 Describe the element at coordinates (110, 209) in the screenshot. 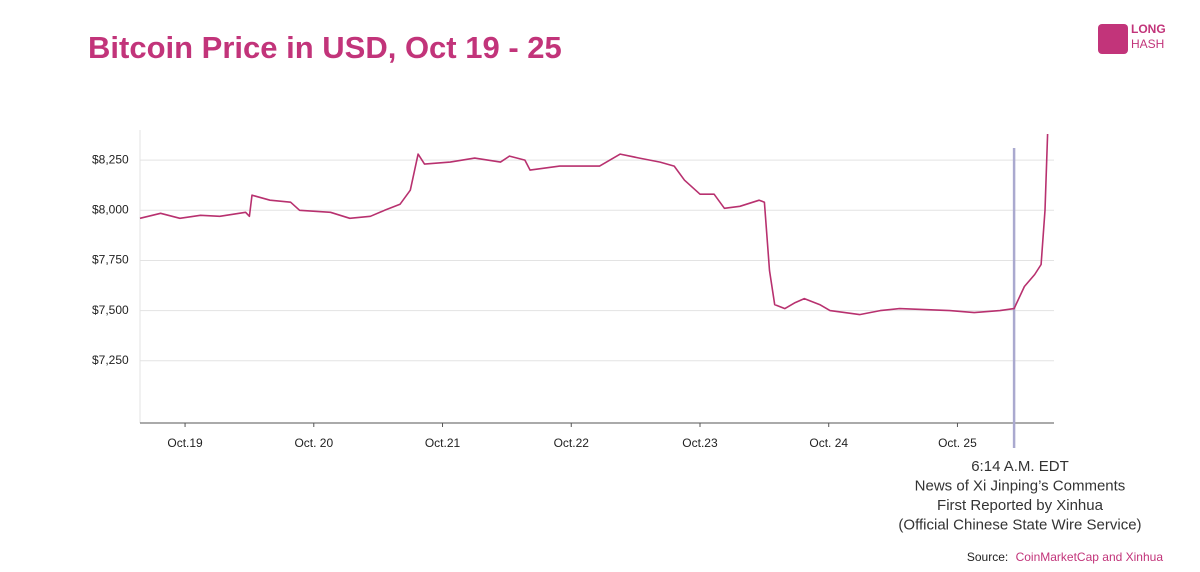

I see `y-tick-label: $8,000` at that location.